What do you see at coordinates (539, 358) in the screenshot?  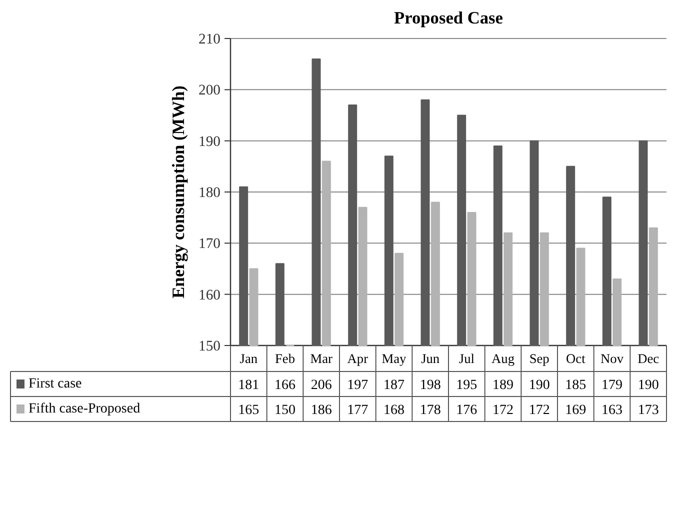 I see `x-tick-label: Sep` at bounding box center [539, 358].